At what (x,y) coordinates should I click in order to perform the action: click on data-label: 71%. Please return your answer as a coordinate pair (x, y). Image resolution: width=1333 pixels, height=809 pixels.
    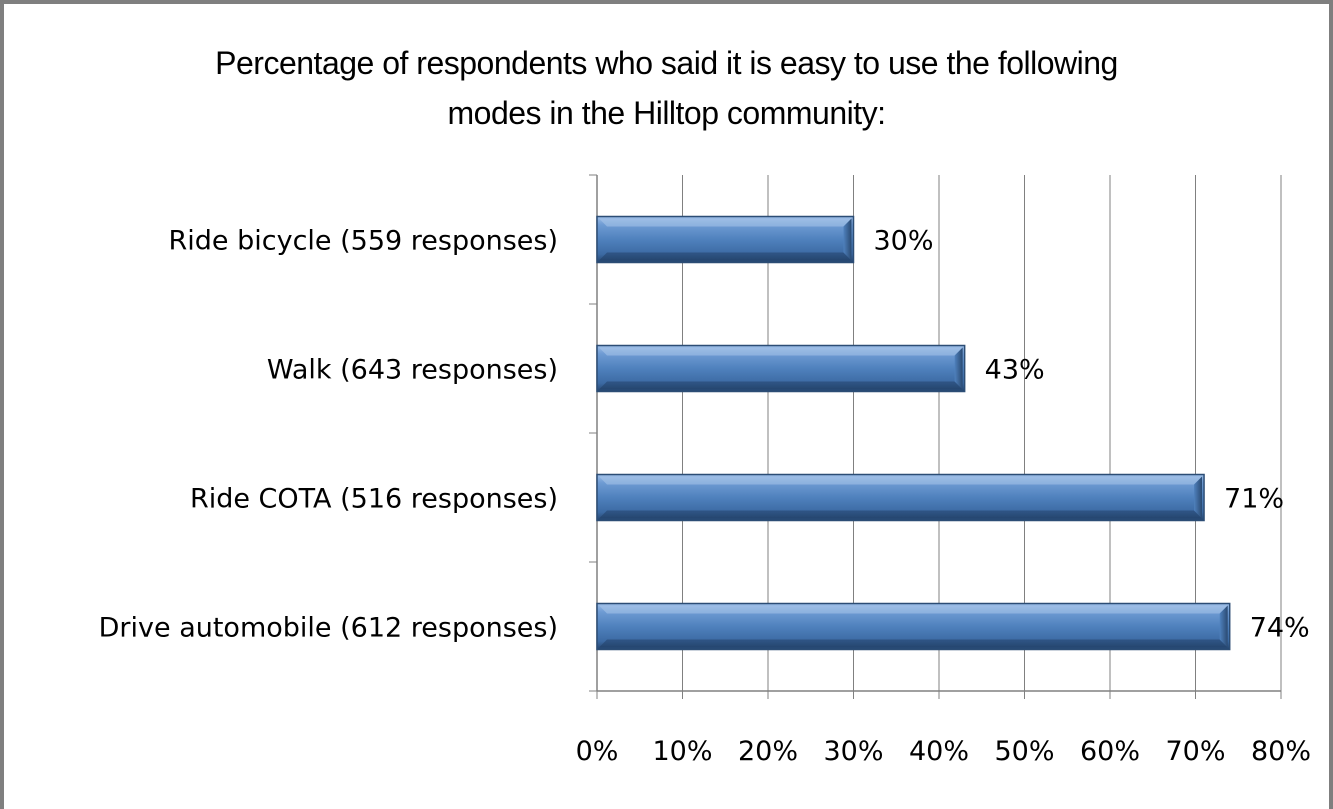
    Looking at the image, I should click on (1254, 499).